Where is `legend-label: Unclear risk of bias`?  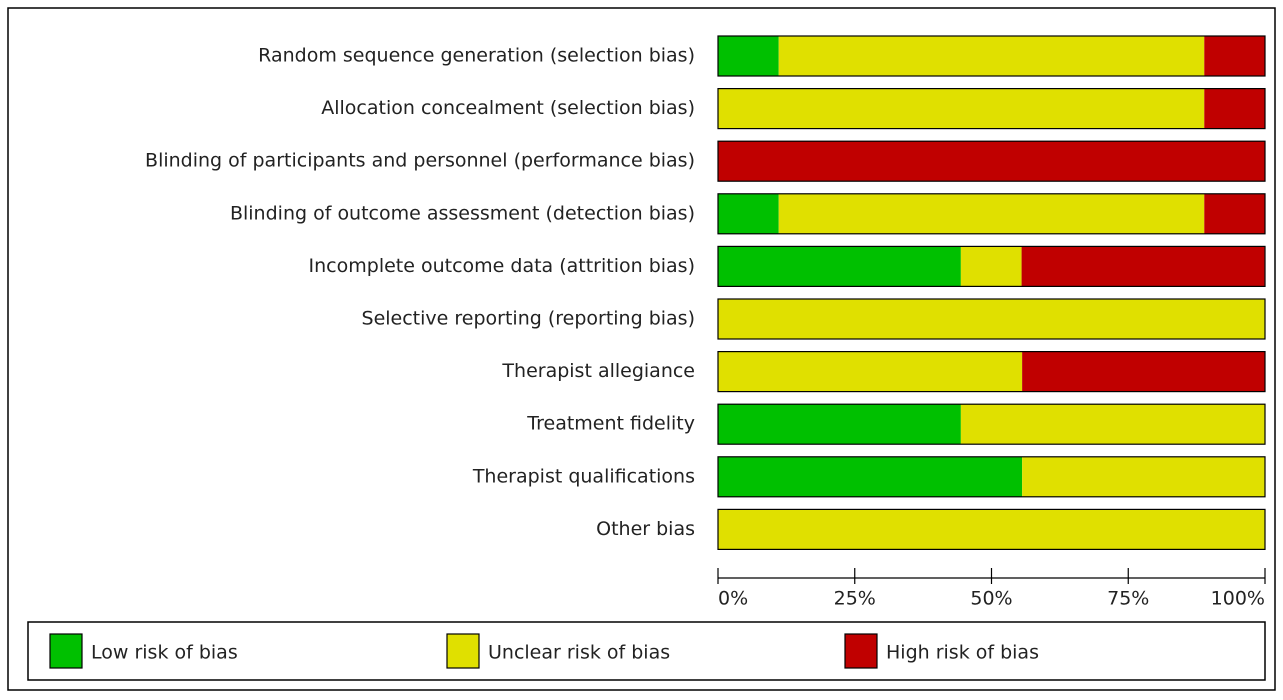
legend-label: Unclear risk of bias is located at coordinates (579, 653).